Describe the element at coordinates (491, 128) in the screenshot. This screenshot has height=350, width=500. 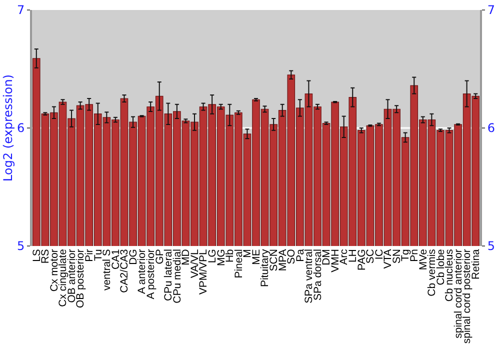
I see `y2-tick-label: 6` at that location.